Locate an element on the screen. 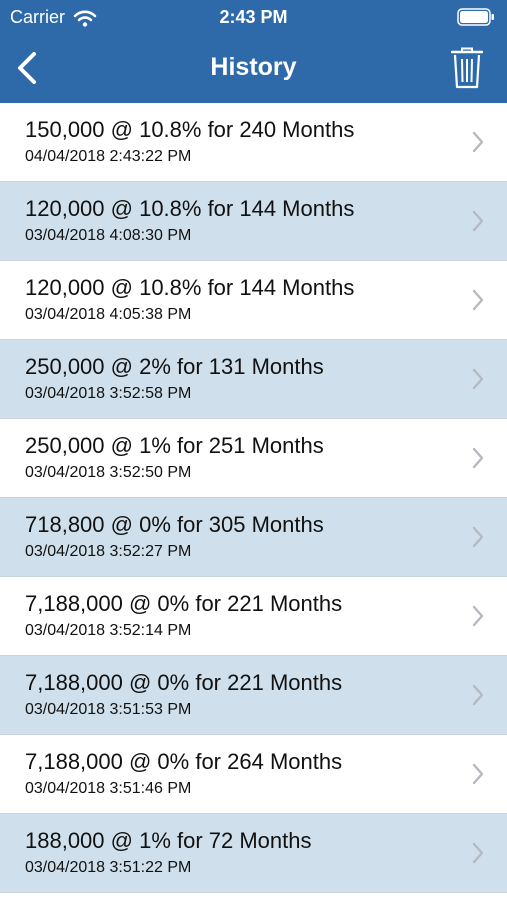 This screenshot has height=900, width=507. battery-icon is located at coordinates (475, 17).